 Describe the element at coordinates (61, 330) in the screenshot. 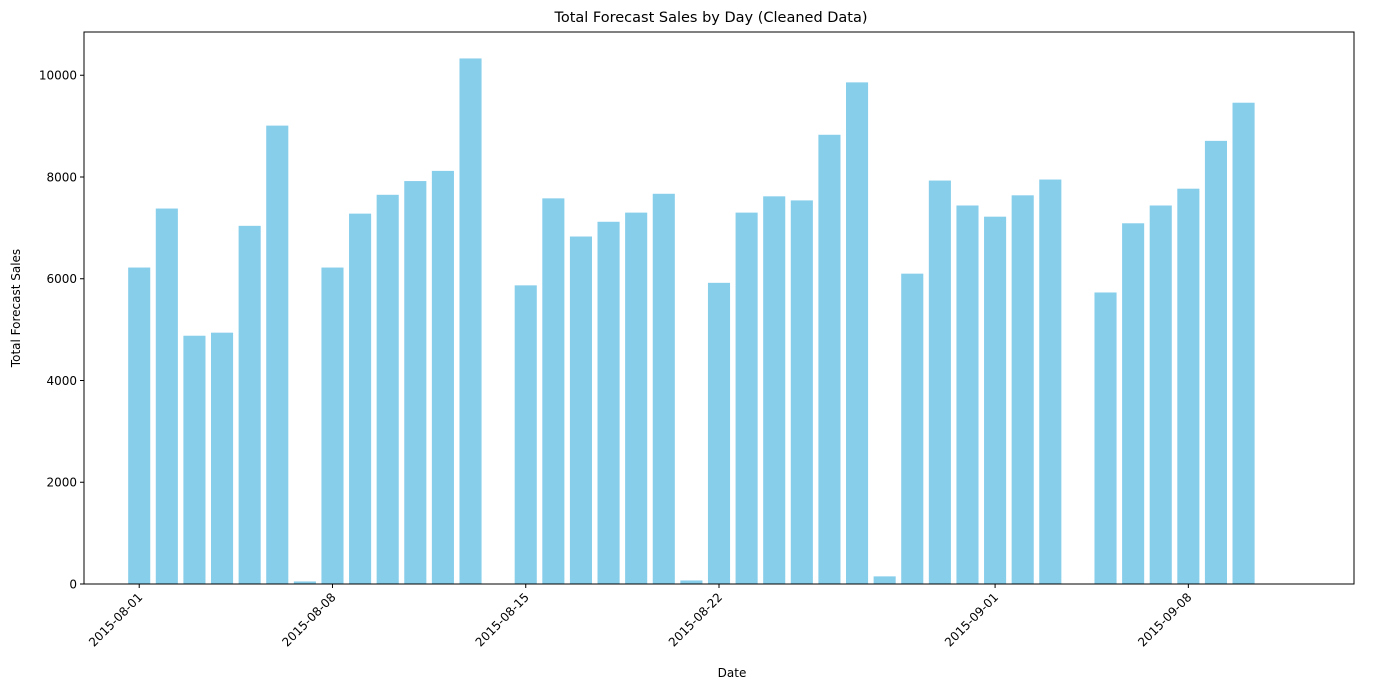

I see `y-axis-ticks: 0 2000 4000 6000 8000 10000` at that location.